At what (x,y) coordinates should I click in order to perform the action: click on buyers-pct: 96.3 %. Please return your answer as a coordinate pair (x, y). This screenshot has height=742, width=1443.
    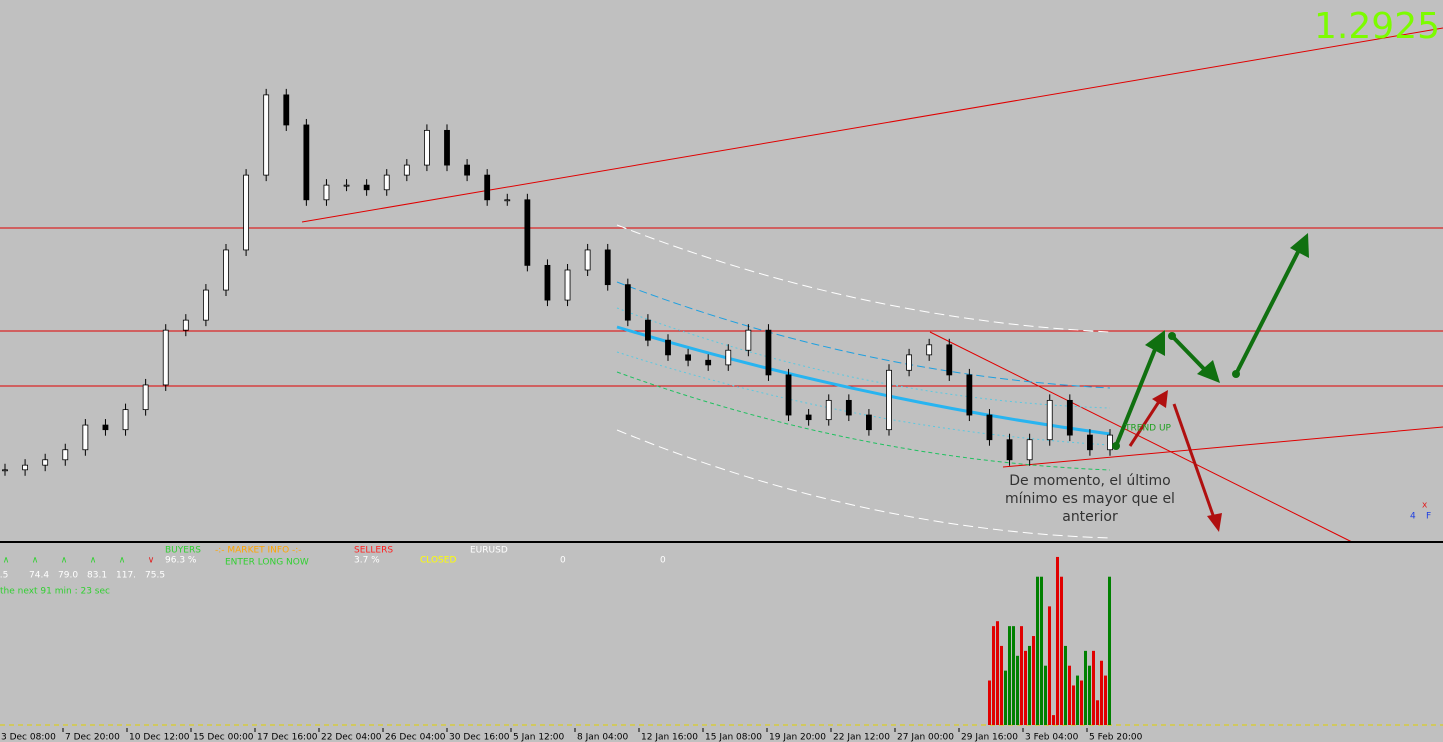
    Looking at the image, I should click on (181, 561).